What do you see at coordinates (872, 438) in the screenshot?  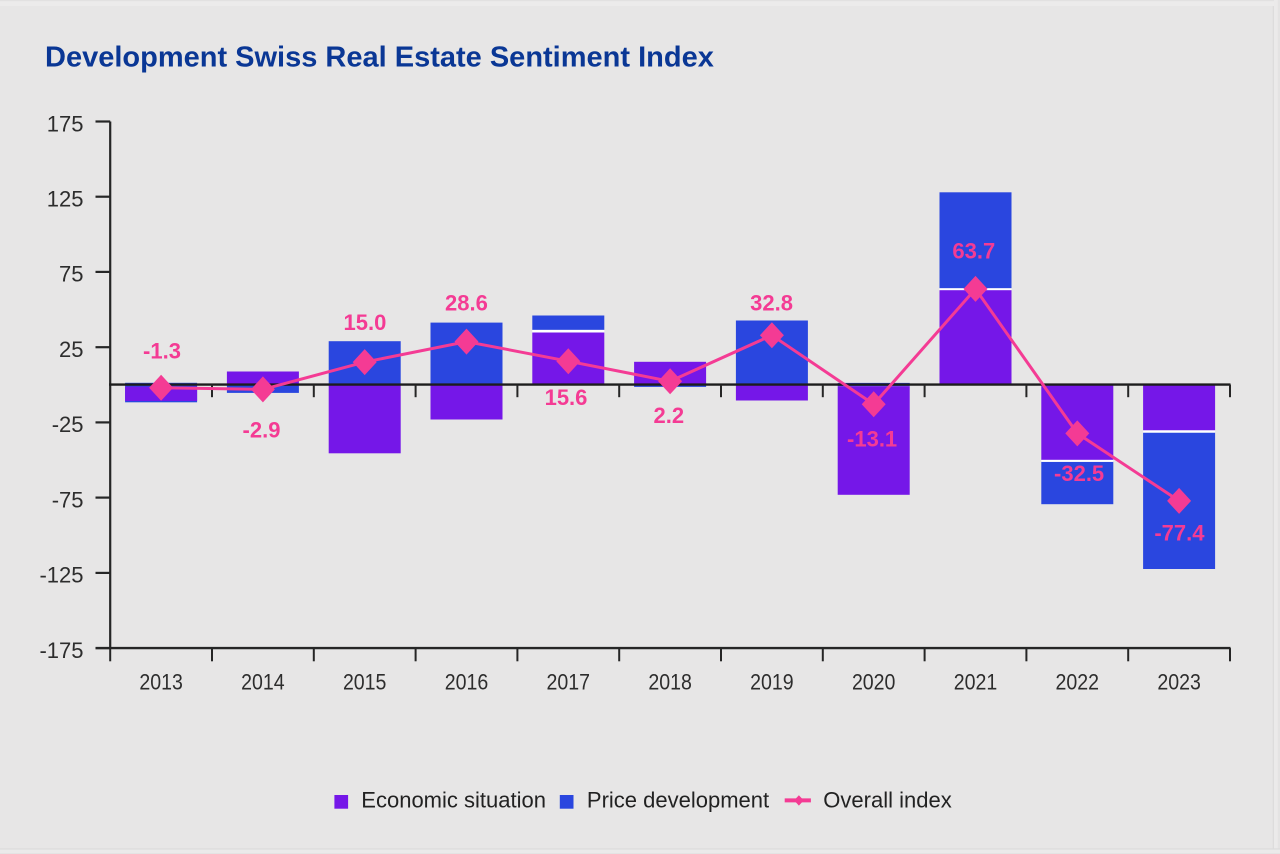 I see `svg-text: -13.1` at bounding box center [872, 438].